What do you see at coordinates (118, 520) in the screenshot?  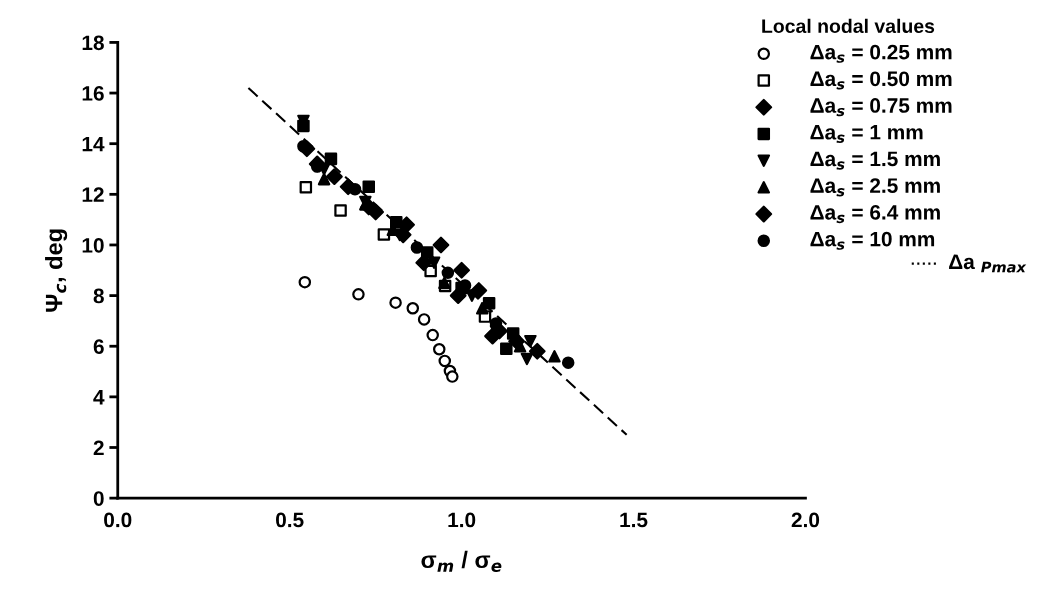 I see `x-tick-label: 0.0` at bounding box center [118, 520].